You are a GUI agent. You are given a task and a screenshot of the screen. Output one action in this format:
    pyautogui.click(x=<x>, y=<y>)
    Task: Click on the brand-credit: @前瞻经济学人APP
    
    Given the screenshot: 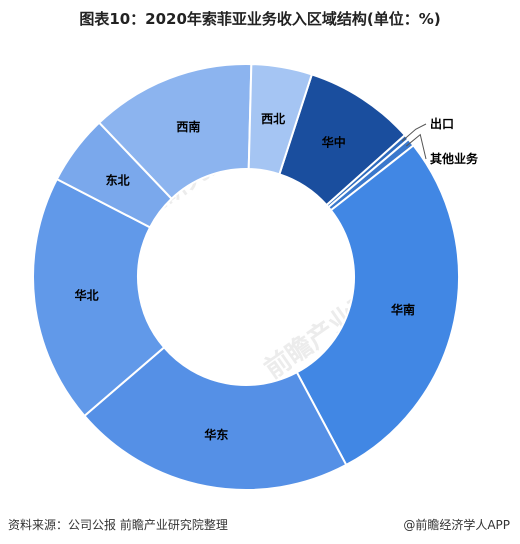 What is the action you would take?
    pyautogui.click(x=456, y=525)
    